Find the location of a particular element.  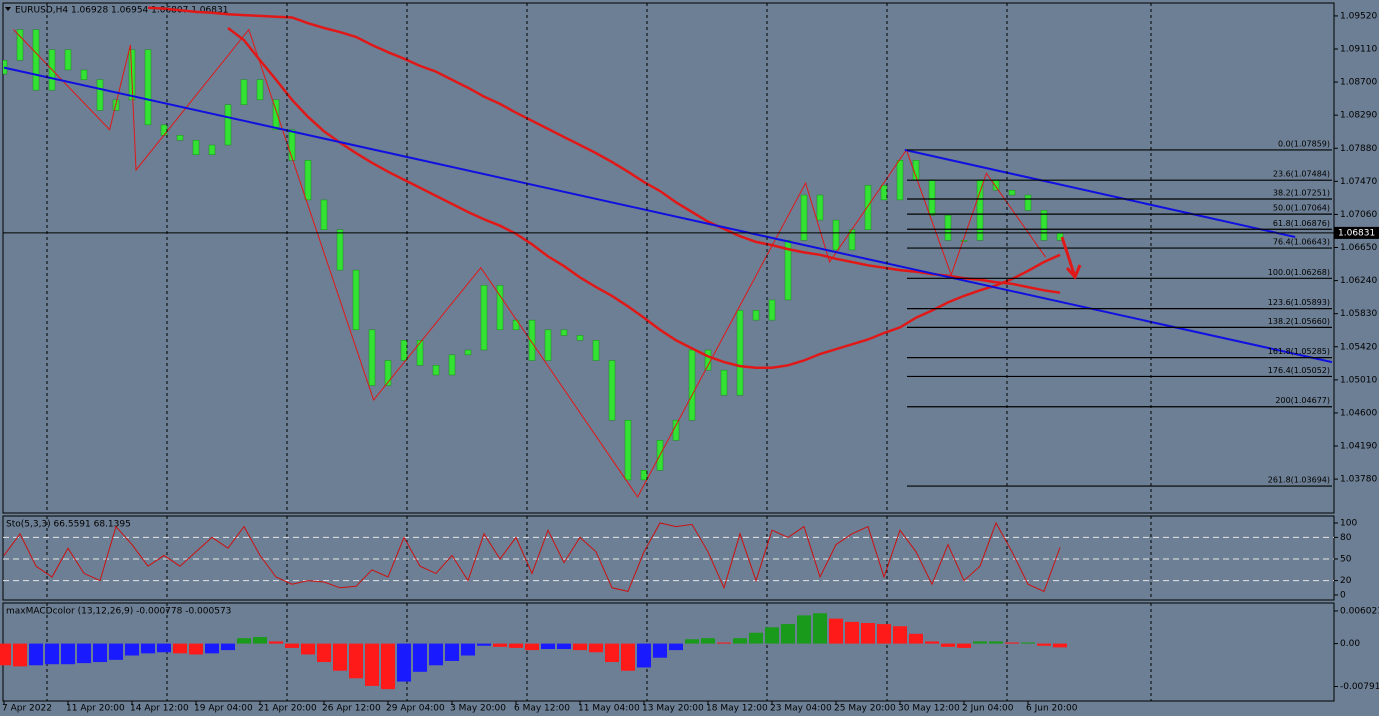

last-price-box is located at coordinates (1356, 232).